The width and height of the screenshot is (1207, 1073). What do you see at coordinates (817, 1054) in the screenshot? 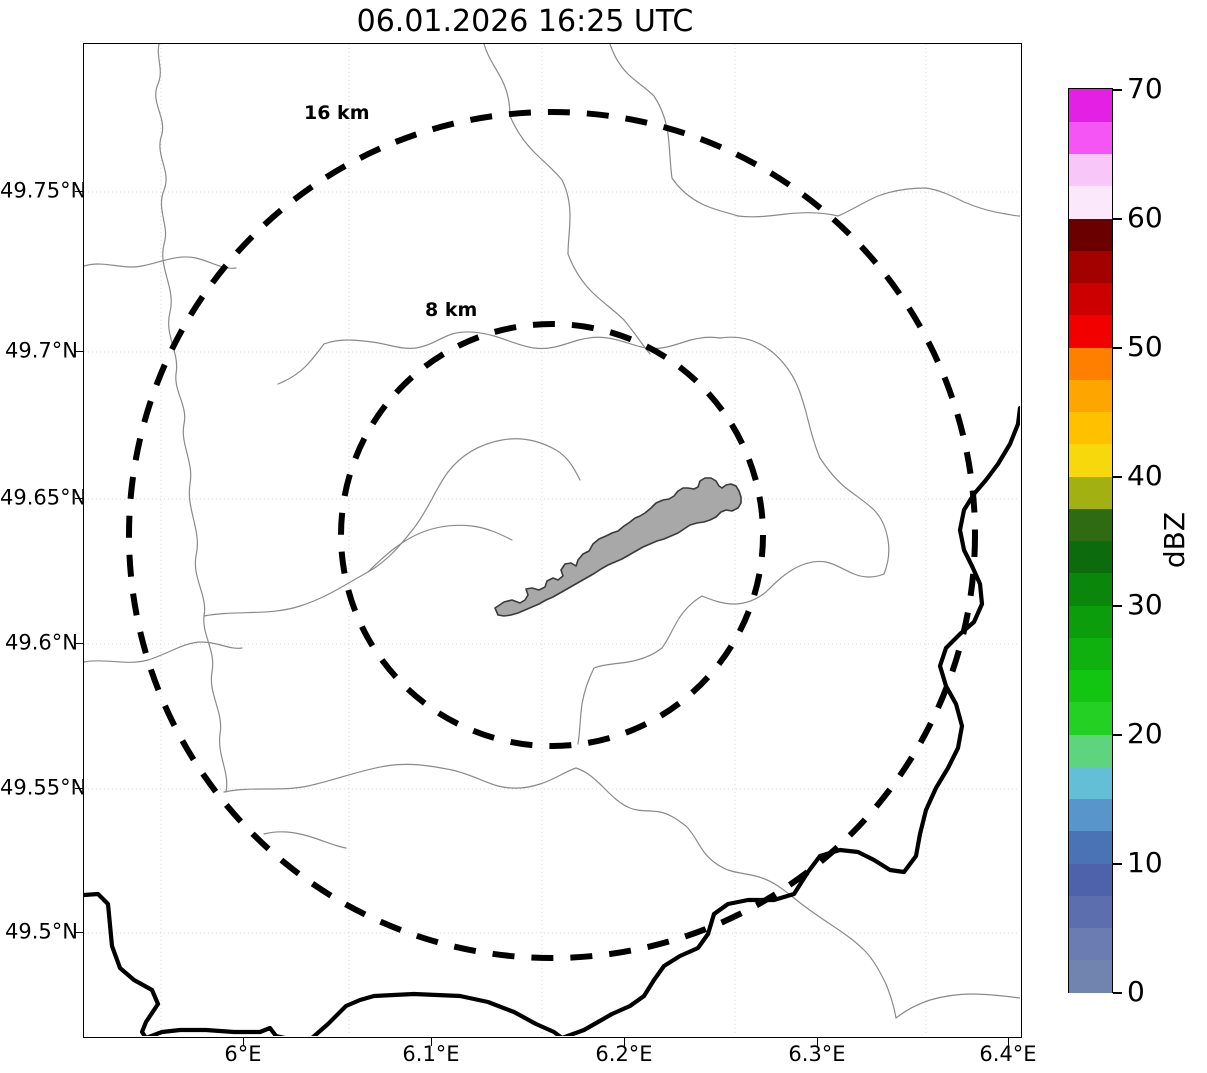
I see `x-tick-label: 6.3°E` at bounding box center [817, 1054].